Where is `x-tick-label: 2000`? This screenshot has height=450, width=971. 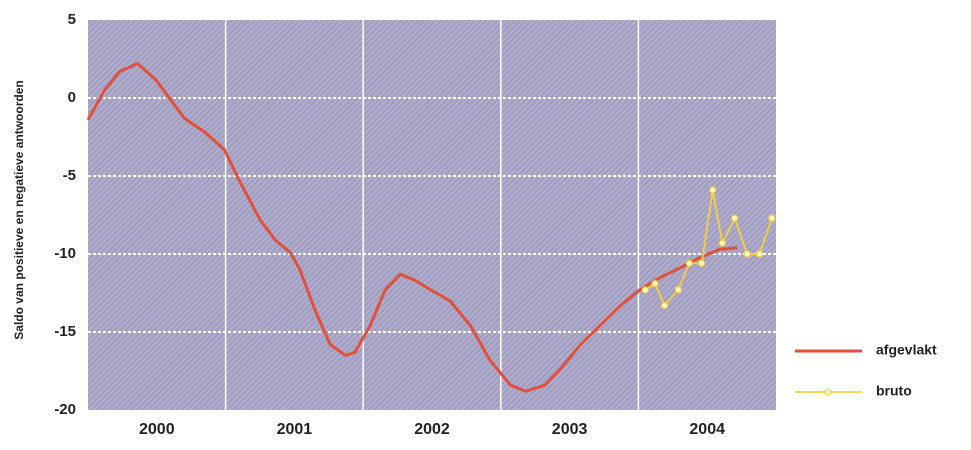 x-tick-label: 2000 is located at coordinates (157, 429).